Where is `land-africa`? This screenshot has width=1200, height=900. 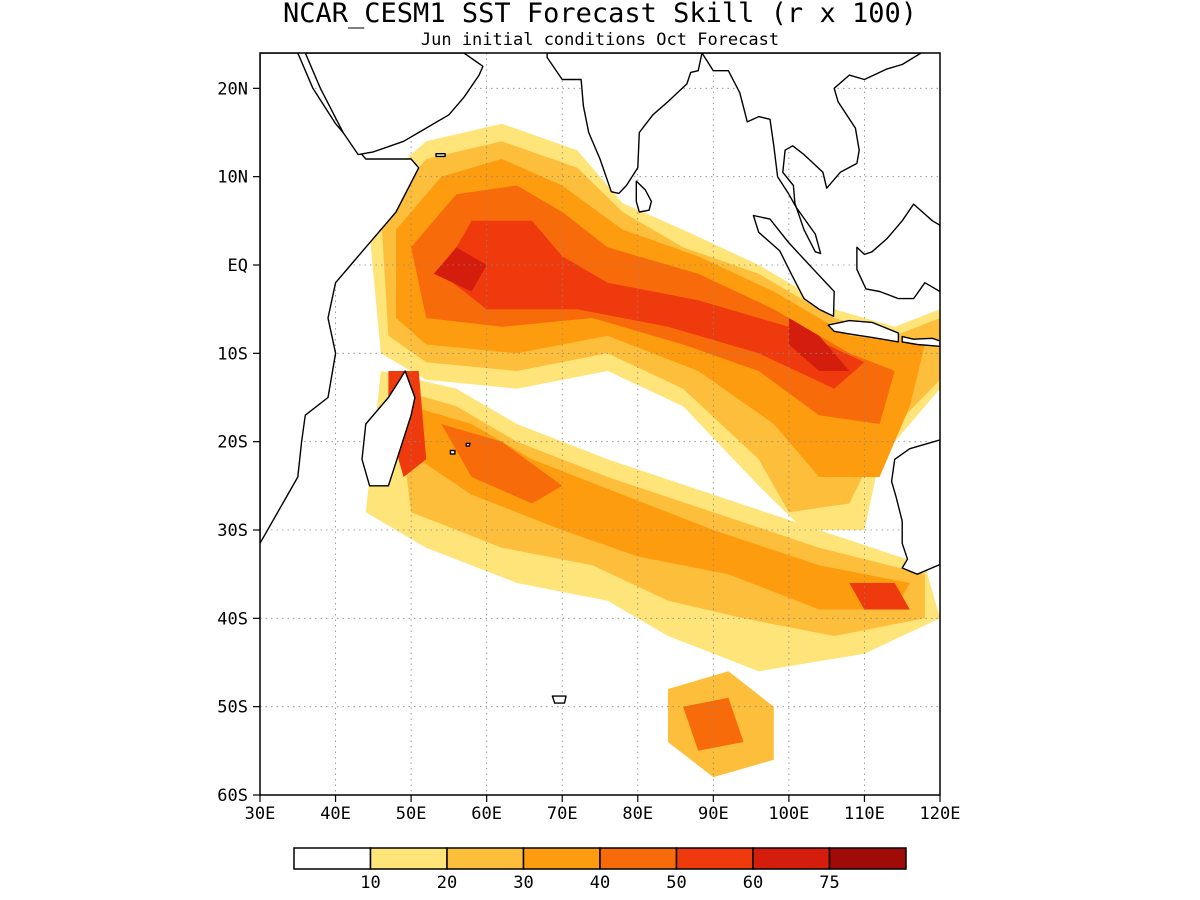
land-africa is located at coordinates (340, 298).